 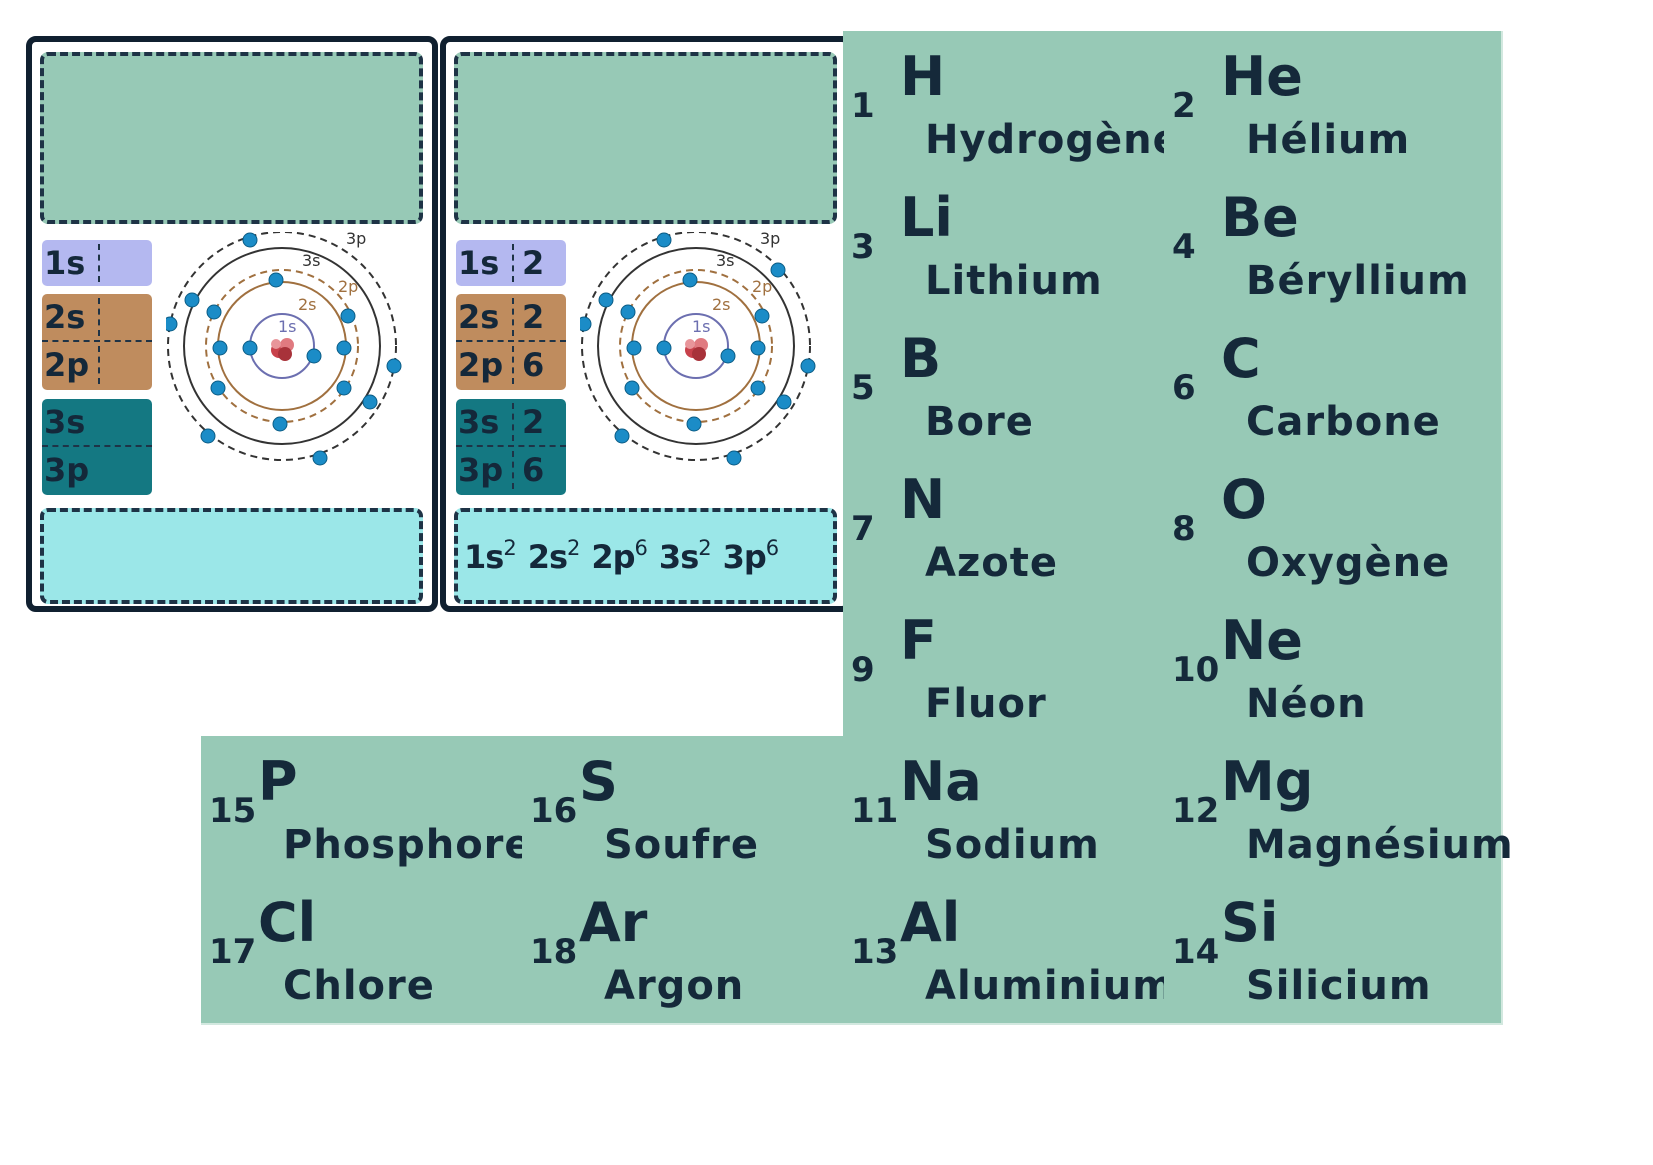 What do you see at coordinates (1333, 528) in the screenshot?
I see `element-tile-o: 8 O Oxygène` at bounding box center [1333, 528].